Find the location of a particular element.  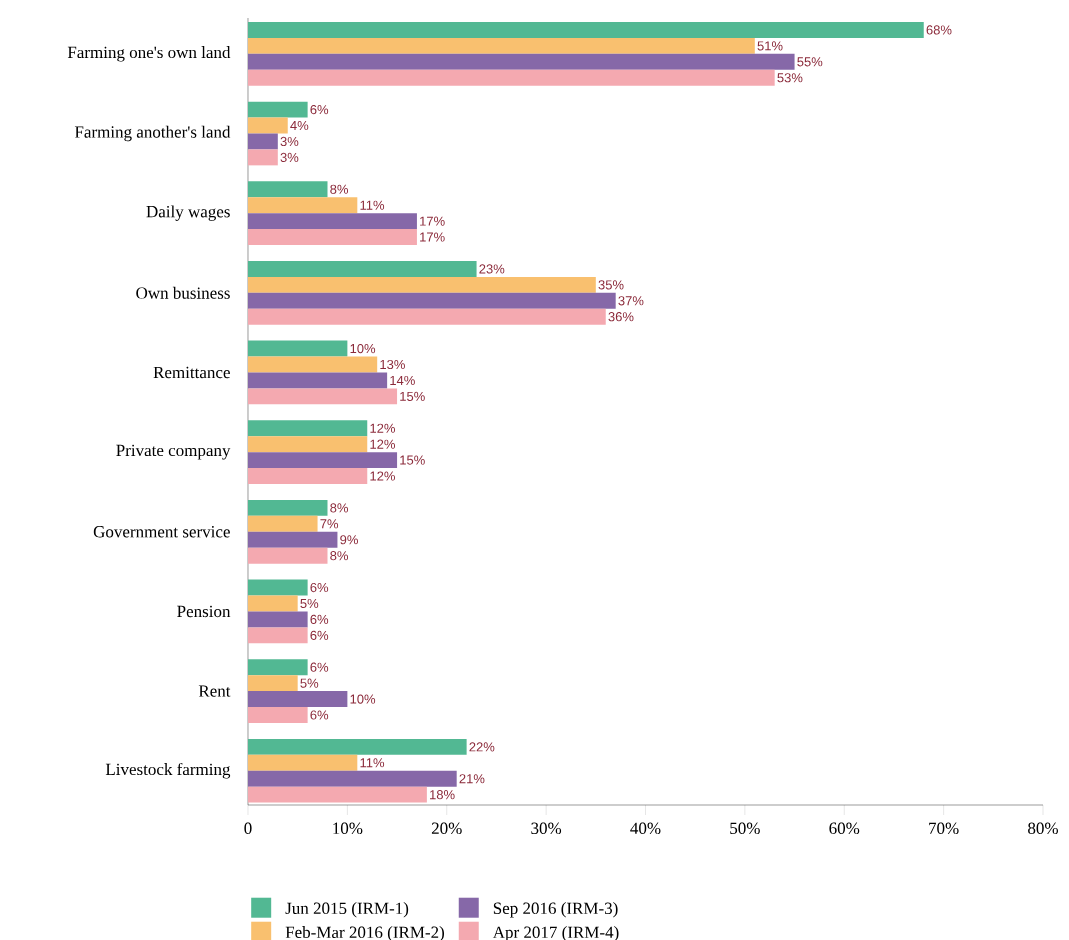

y-tick-label: Private company is located at coordinates (173, 452).